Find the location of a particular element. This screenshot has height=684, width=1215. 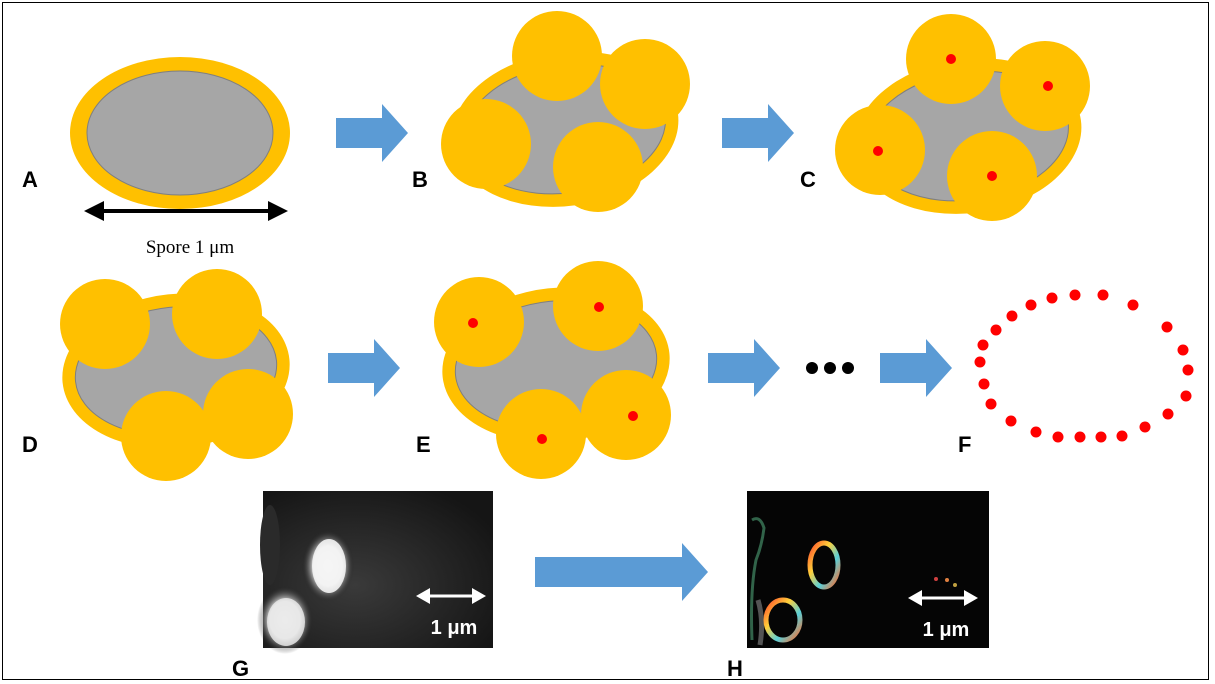

arrow-ellipsis-to-f is located at coordinates (916, 368).